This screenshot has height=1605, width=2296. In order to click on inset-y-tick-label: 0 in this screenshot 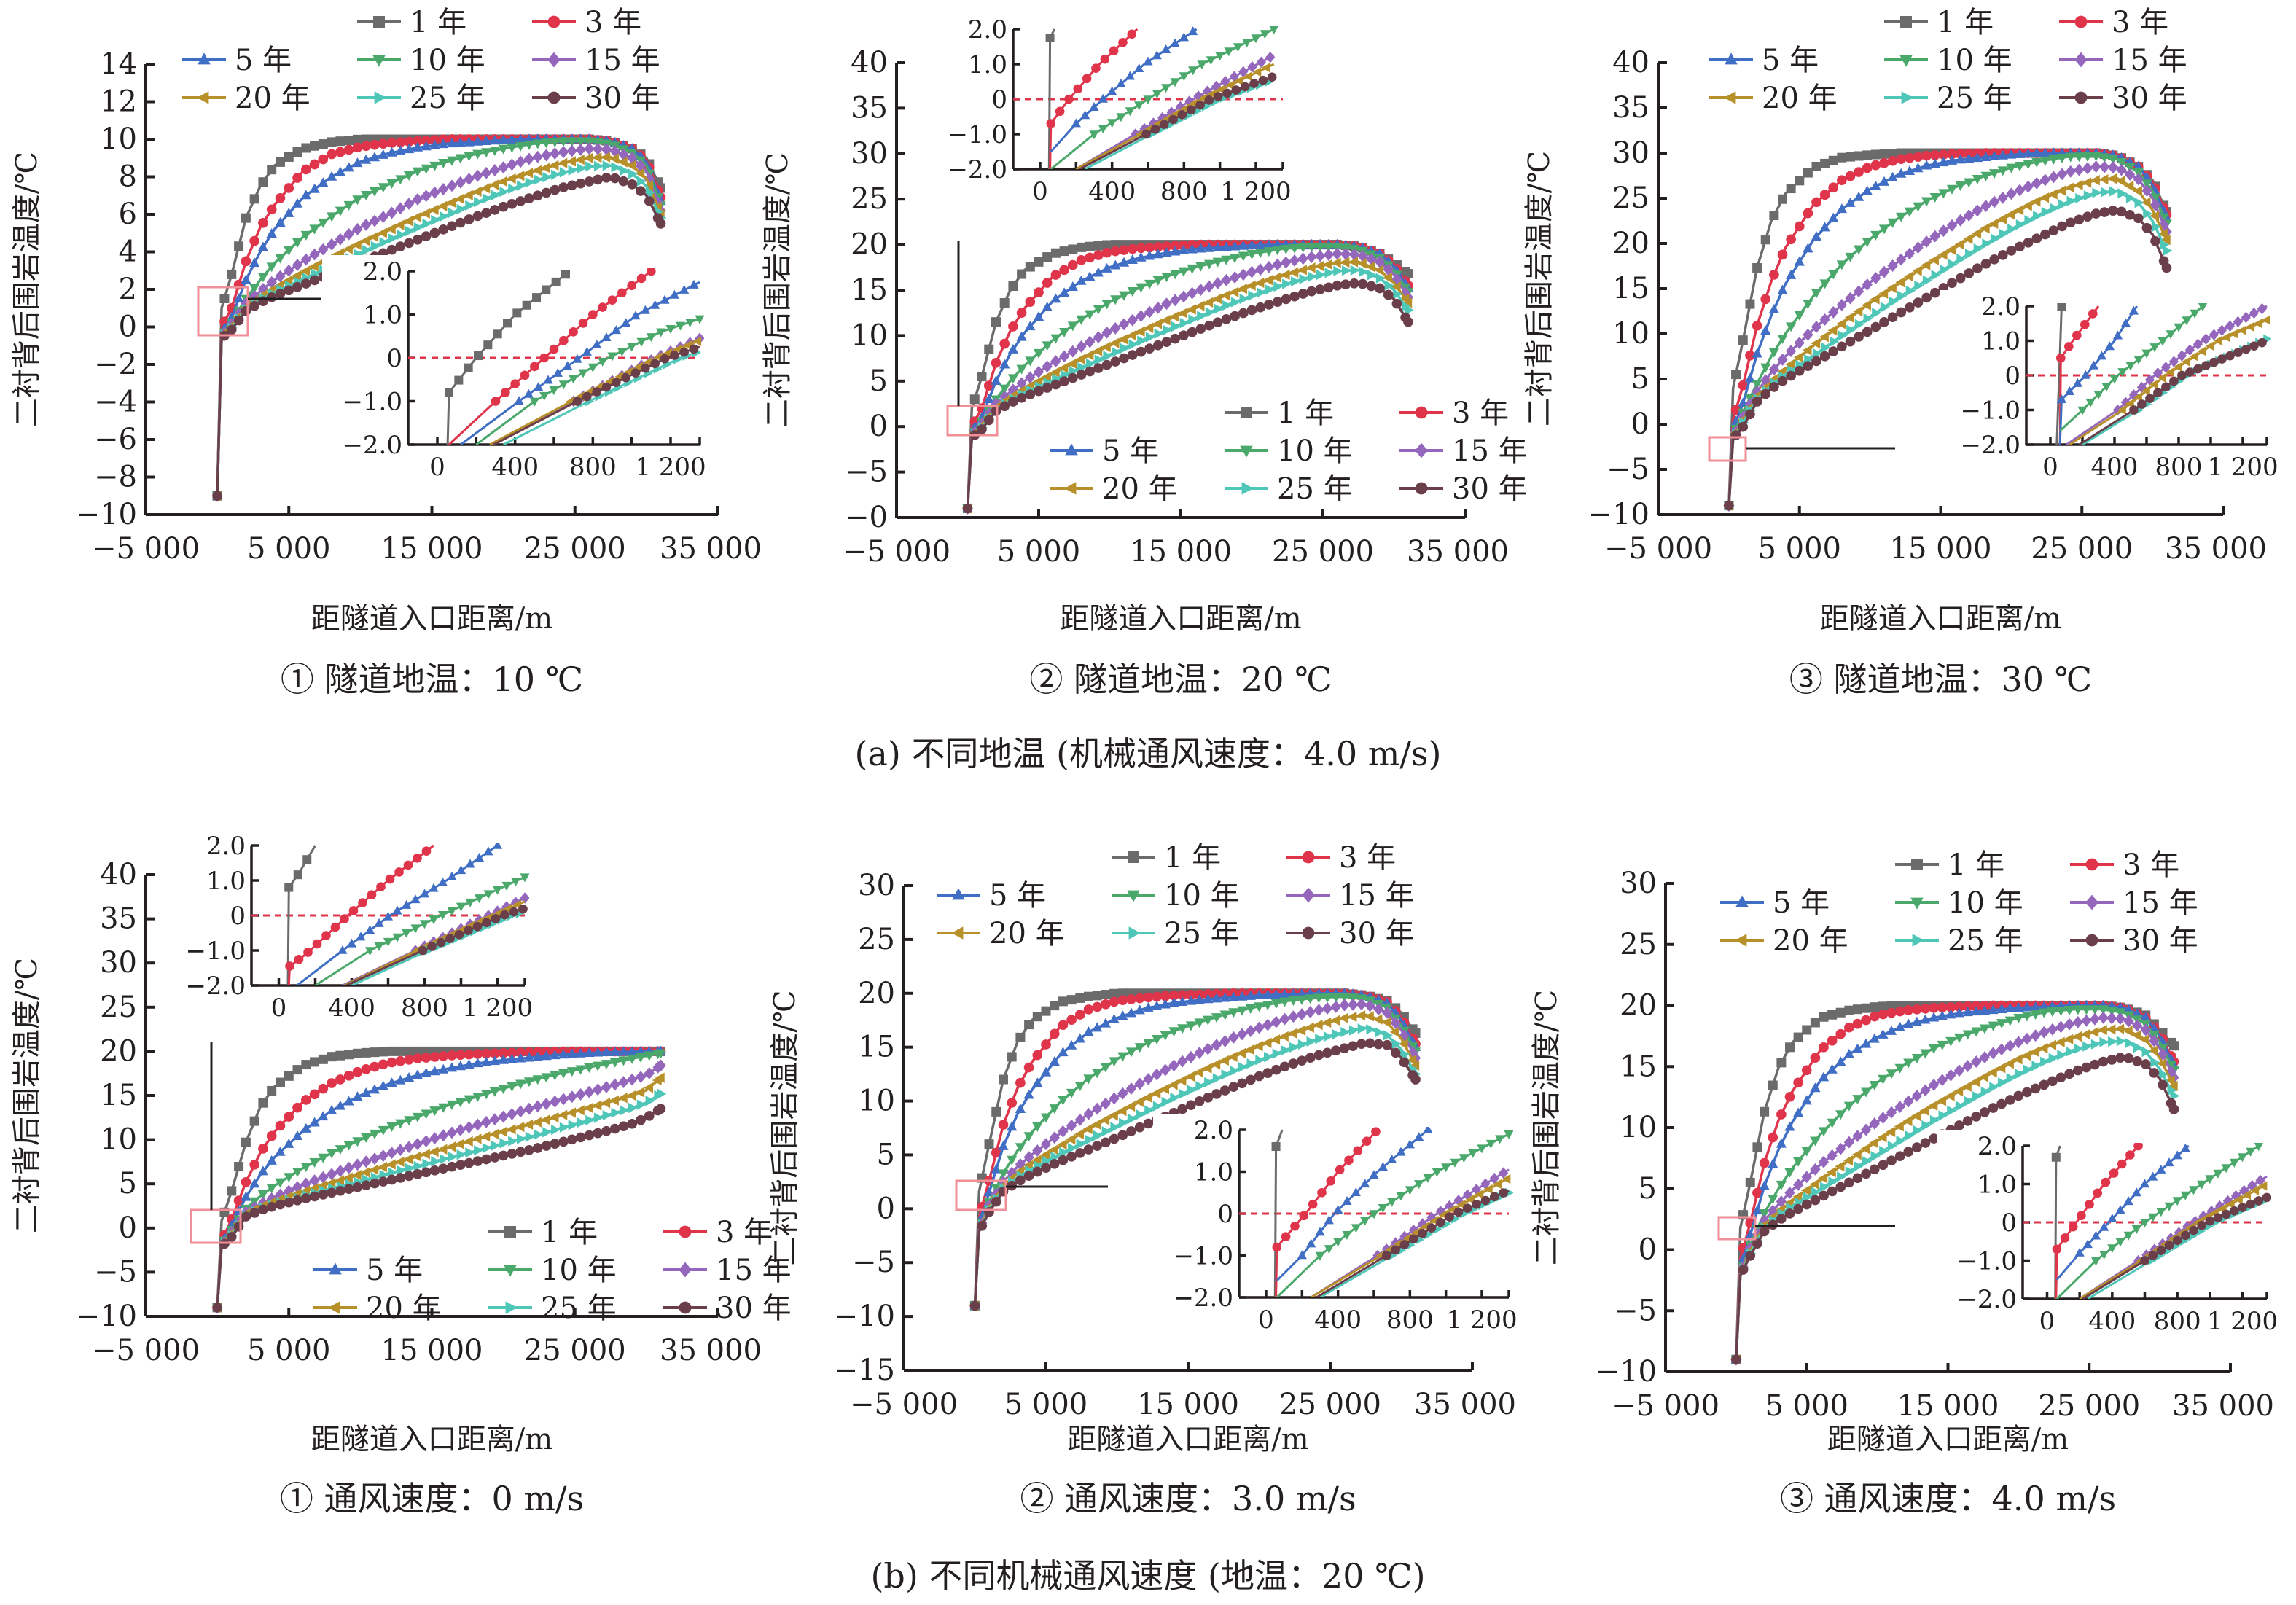, I will do `click(999, 100)`.